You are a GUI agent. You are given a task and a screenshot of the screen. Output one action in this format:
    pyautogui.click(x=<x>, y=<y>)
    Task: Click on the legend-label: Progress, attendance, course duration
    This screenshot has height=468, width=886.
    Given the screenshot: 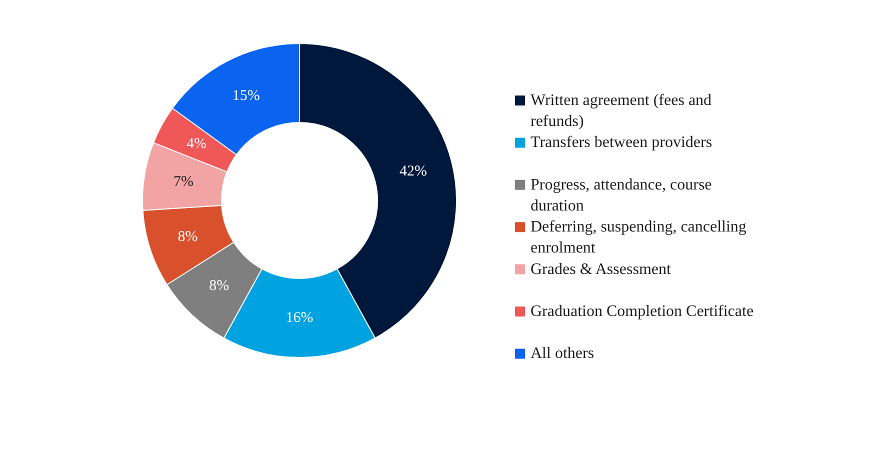 What is the action you would take?
    pyautogui.click(x=621, y=195)
    